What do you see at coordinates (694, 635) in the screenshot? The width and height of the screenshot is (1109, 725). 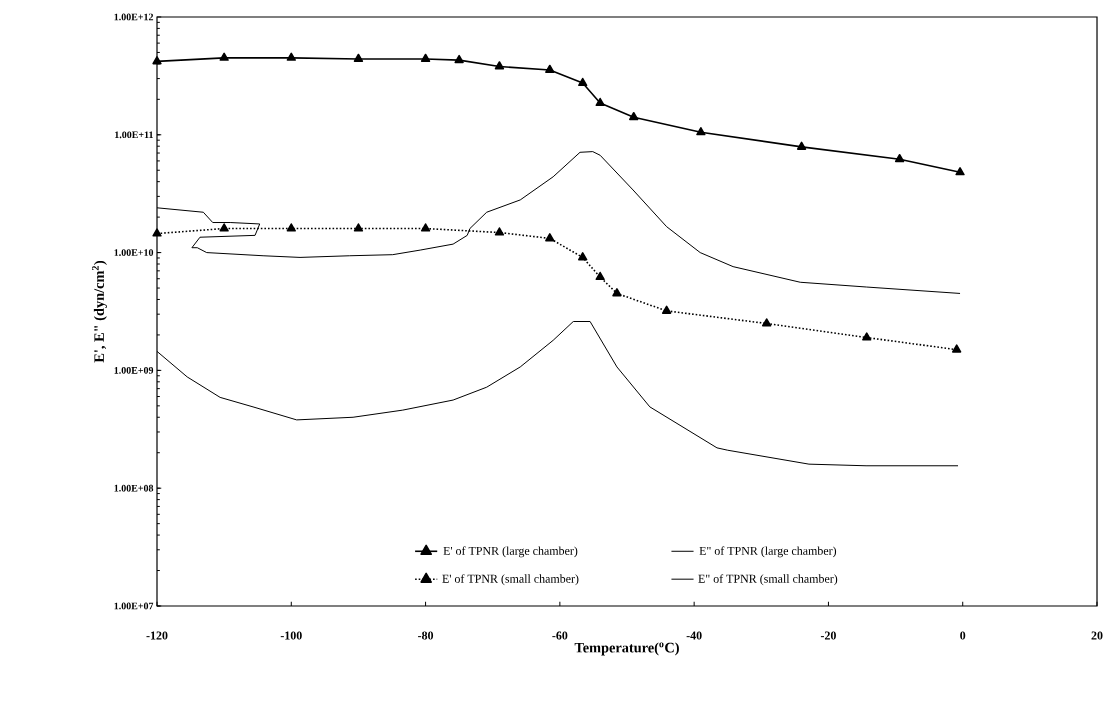 I see `x-tick-label: -40` at bounding box center [694, 635].